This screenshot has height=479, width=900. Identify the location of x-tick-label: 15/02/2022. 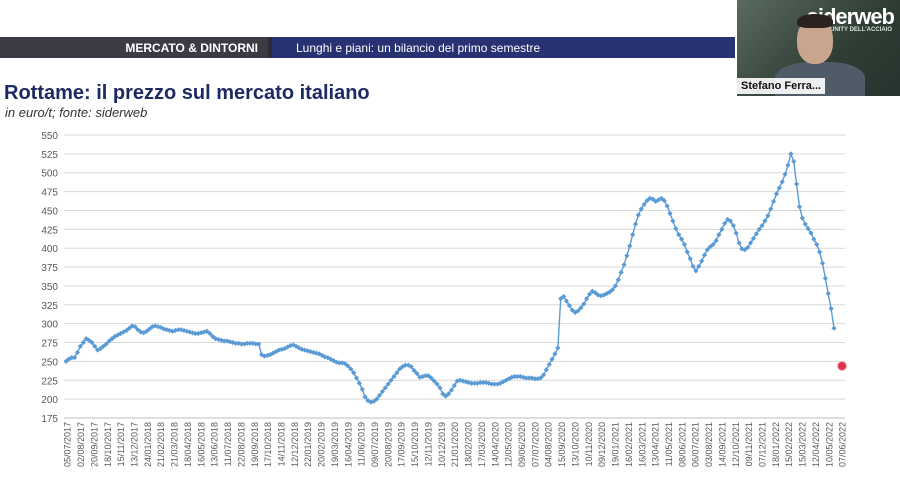
(789, 444).